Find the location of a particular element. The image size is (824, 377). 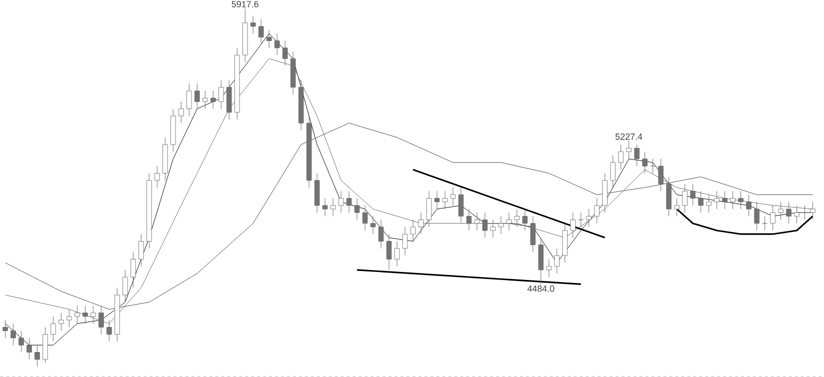

annotation: 4484.0 is located at coordinates (540, 289).